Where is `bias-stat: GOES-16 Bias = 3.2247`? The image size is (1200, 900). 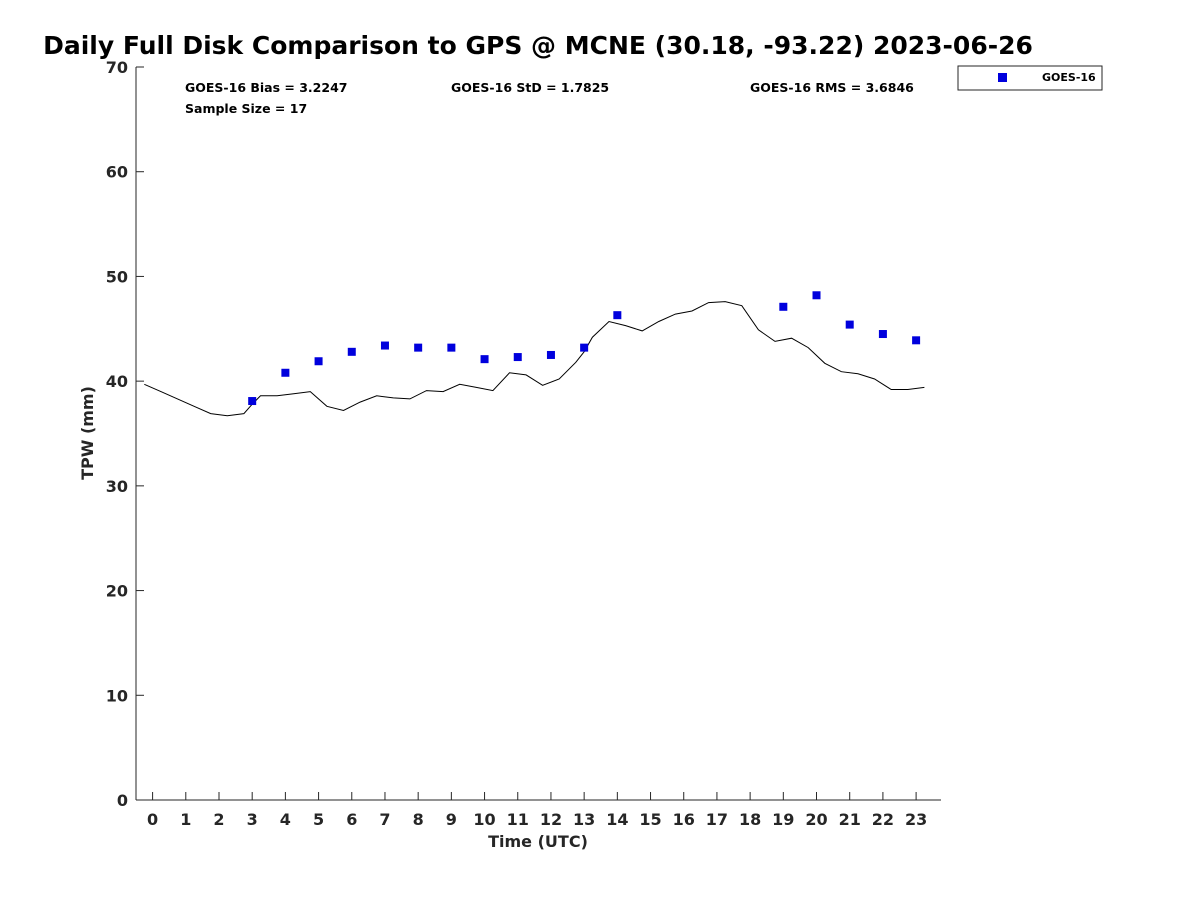
bias-stat: GOES-16 Bias = 3.2247 is located at coordinates (266, 87).